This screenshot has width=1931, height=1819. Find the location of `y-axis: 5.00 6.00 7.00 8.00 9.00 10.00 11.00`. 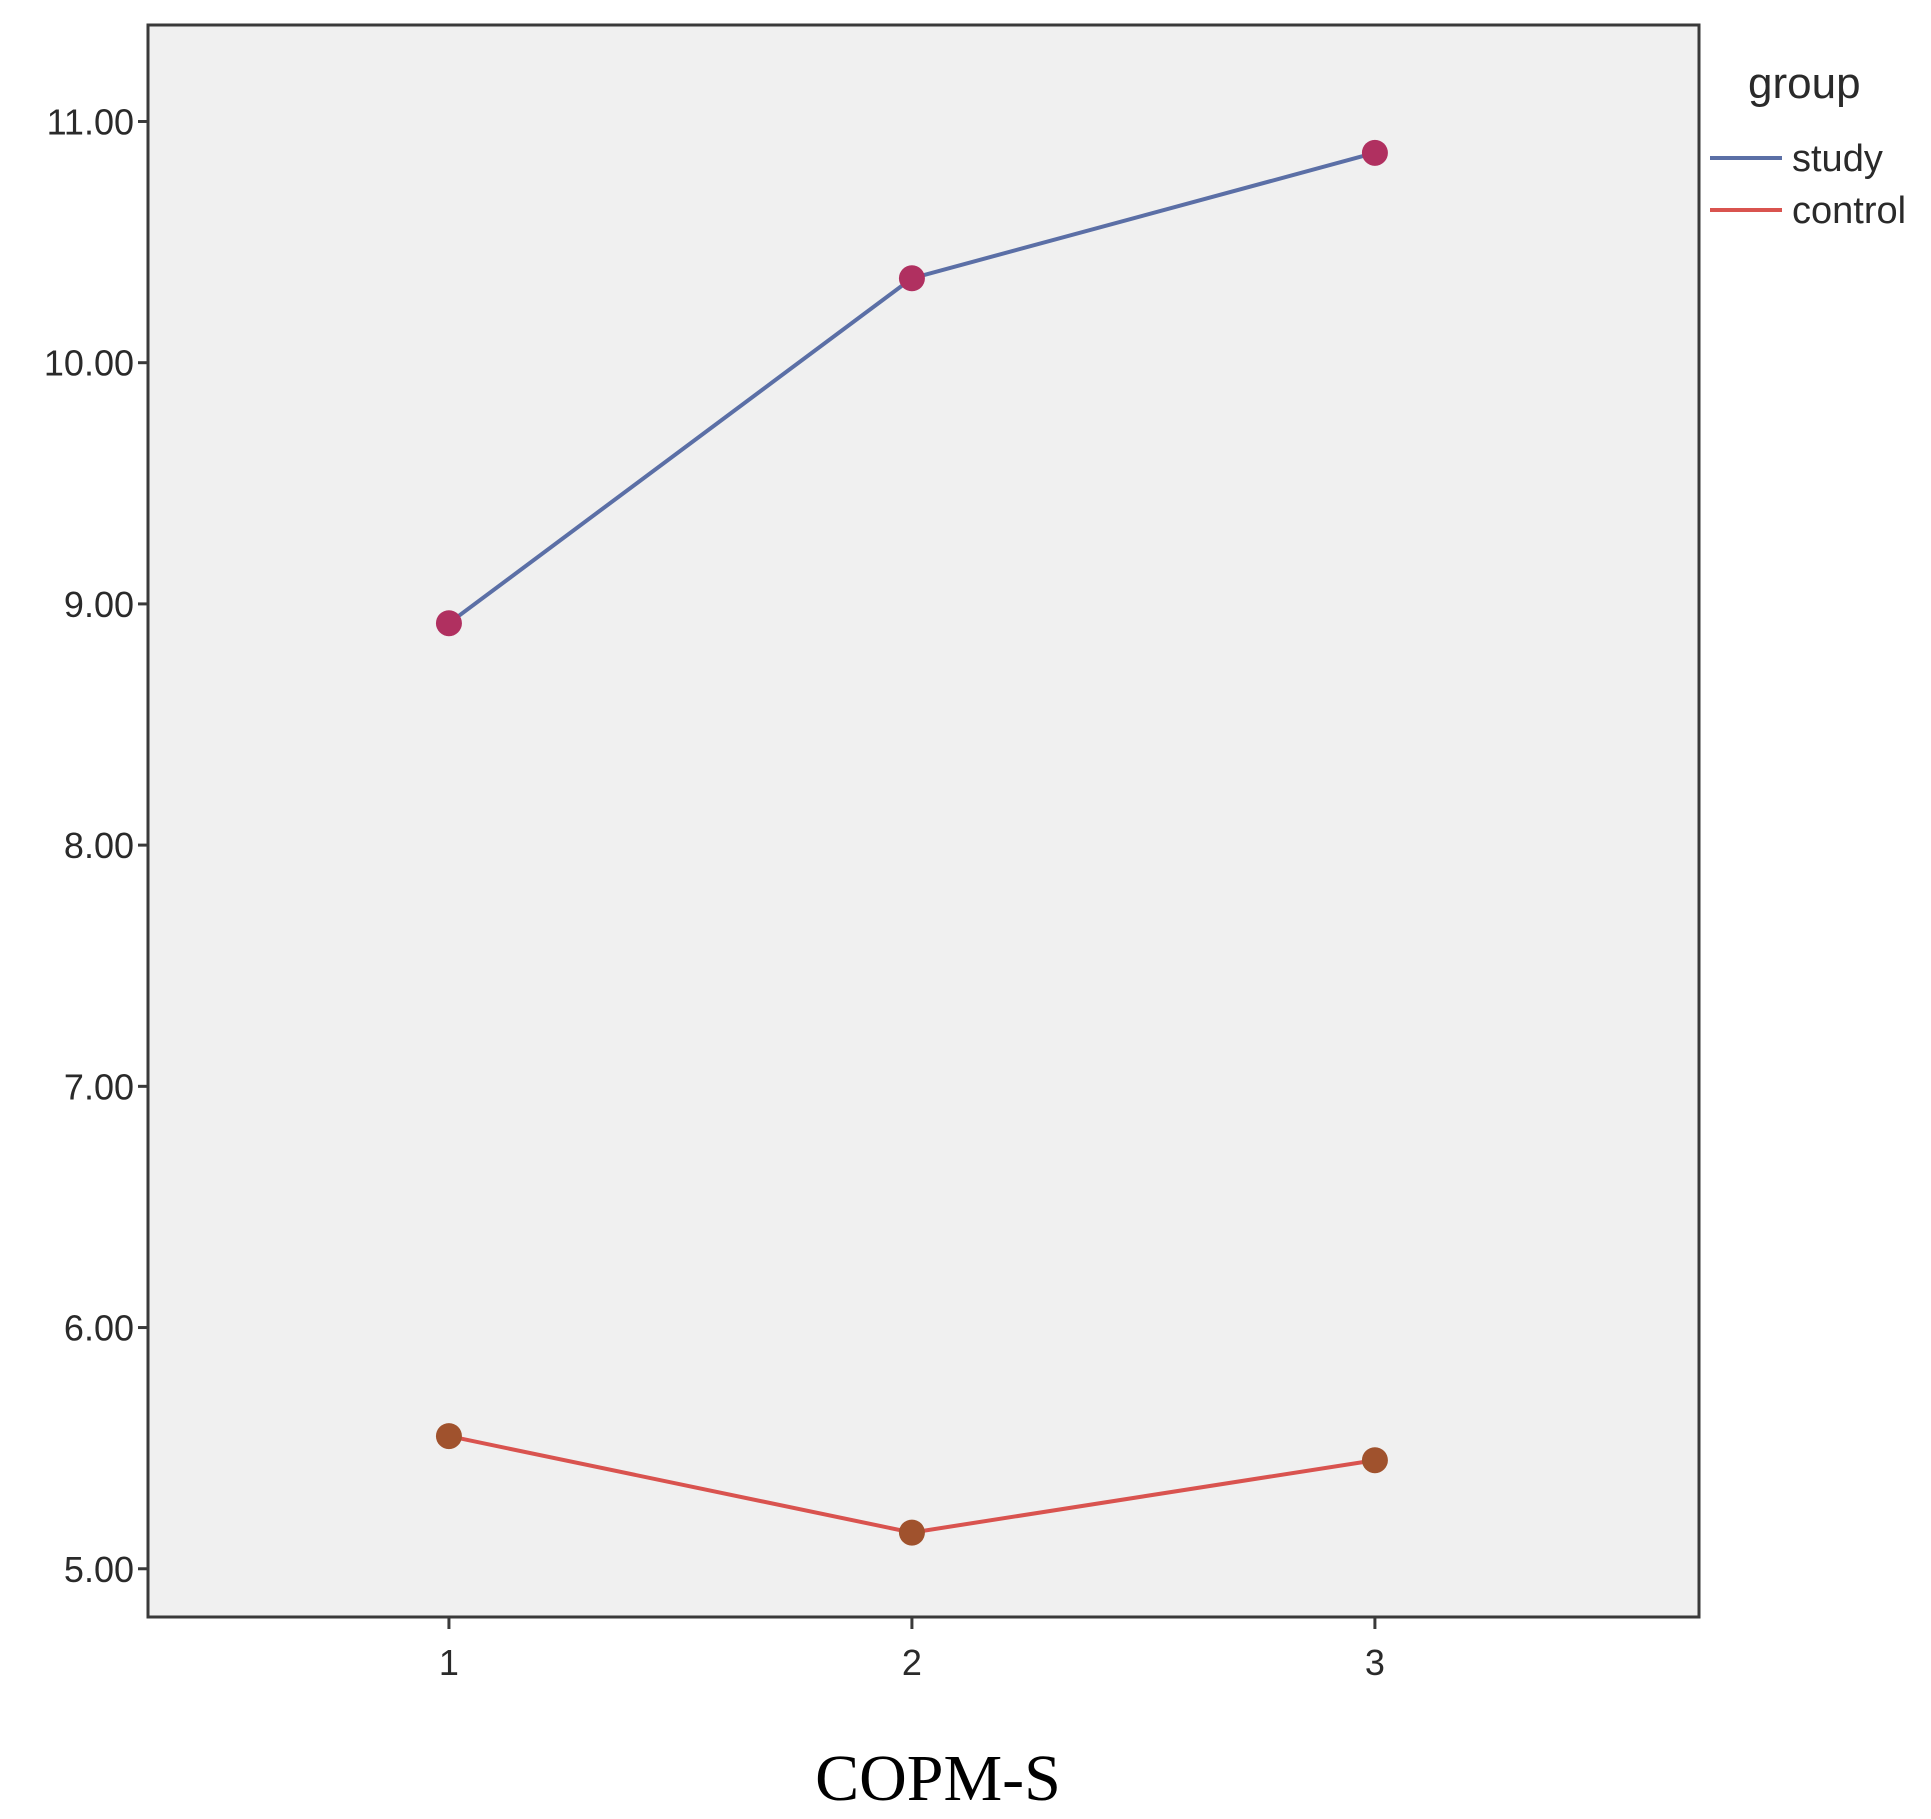

y-axis: 5.00 6.00 7.00 8.00 9.00 10.00 11.00 is located at coordinates (96, 845).